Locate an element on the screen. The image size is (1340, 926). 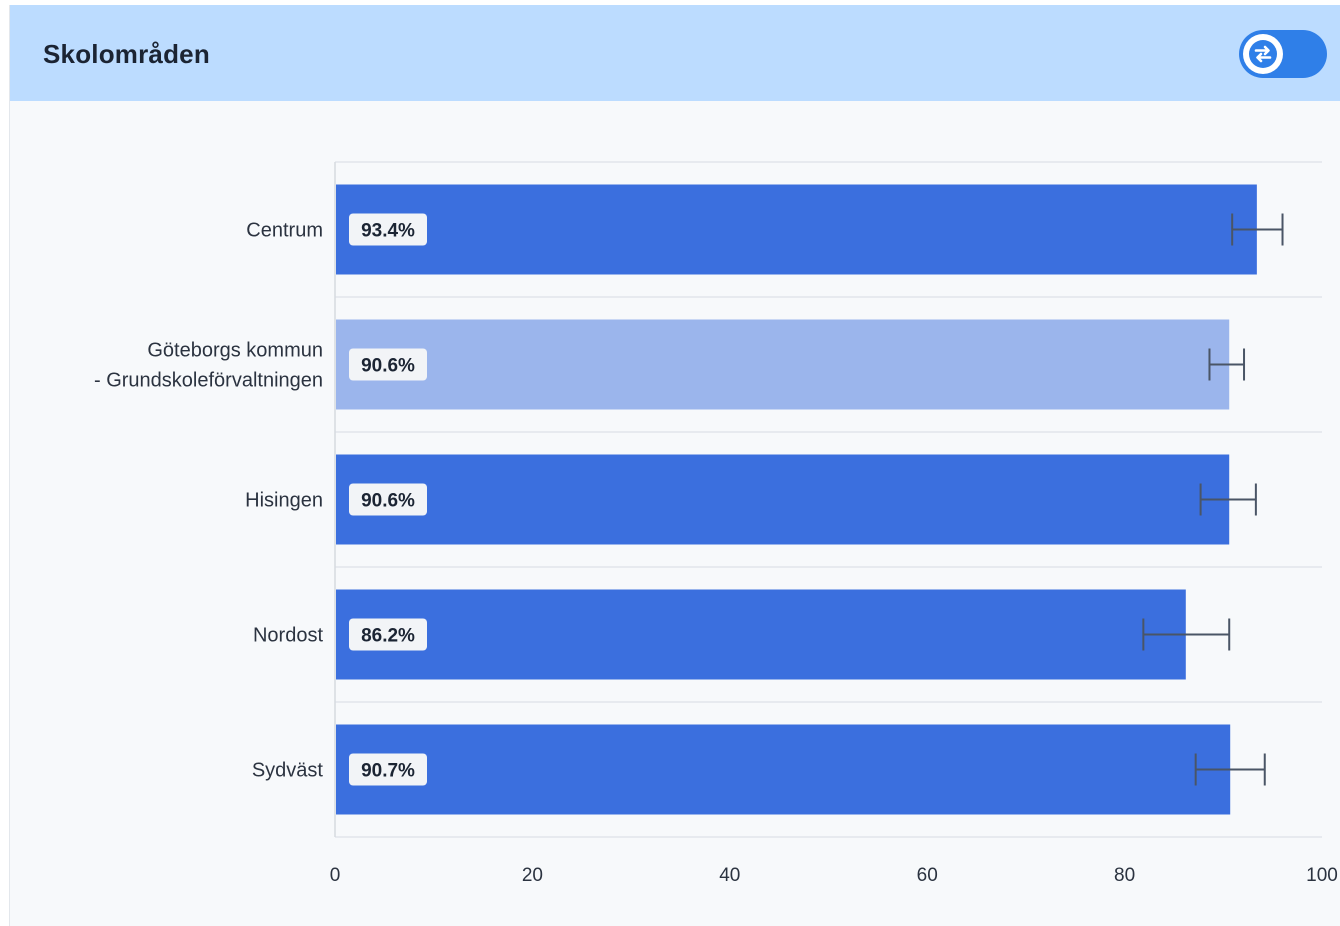
x-tick-label: 0 is located at coordinates (335, 875).